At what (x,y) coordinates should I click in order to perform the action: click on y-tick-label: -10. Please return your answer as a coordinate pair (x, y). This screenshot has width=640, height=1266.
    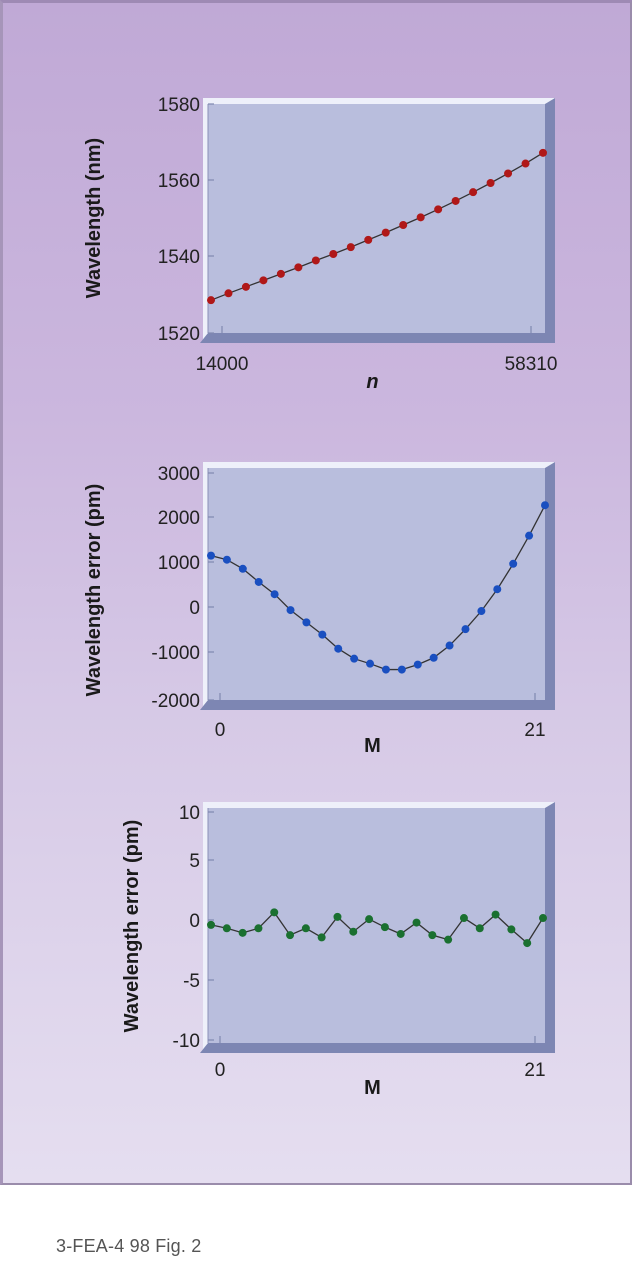
    Looking at the image, I should click on (186, 1041).